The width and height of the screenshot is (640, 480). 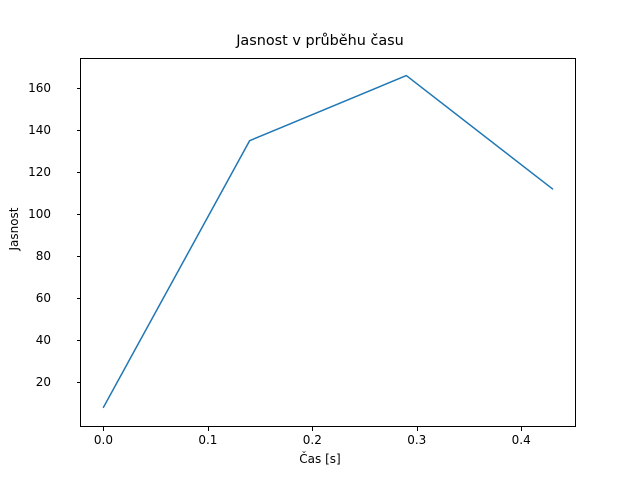 What do you see at coordinates (320, 459) in the screenshot?
I see `x-axis-label: Čas [s]` at bounding box center [320, 459].